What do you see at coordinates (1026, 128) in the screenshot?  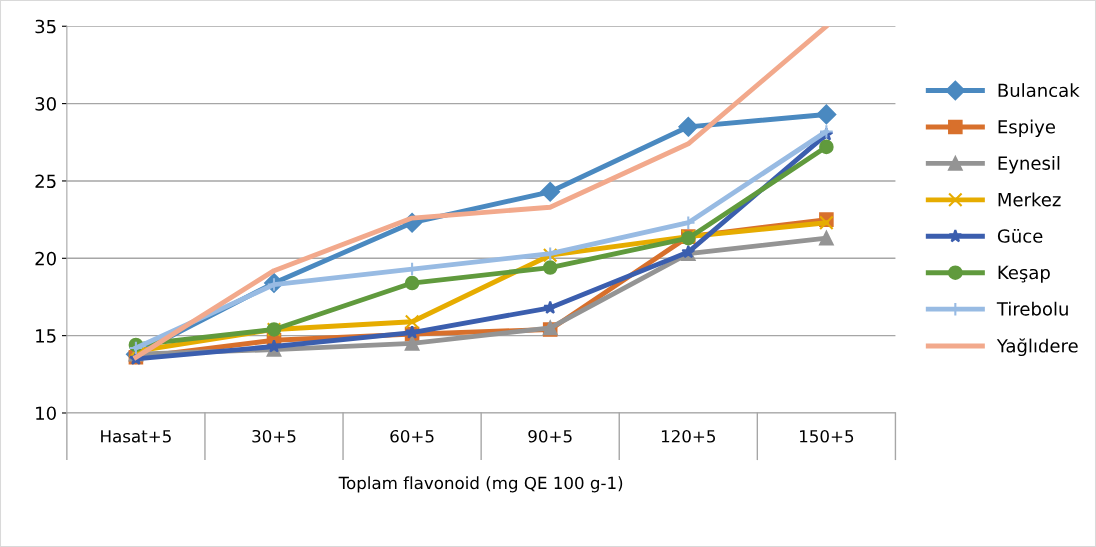 I see `legend-label: Espiye` at bounding box center [1026, 128].